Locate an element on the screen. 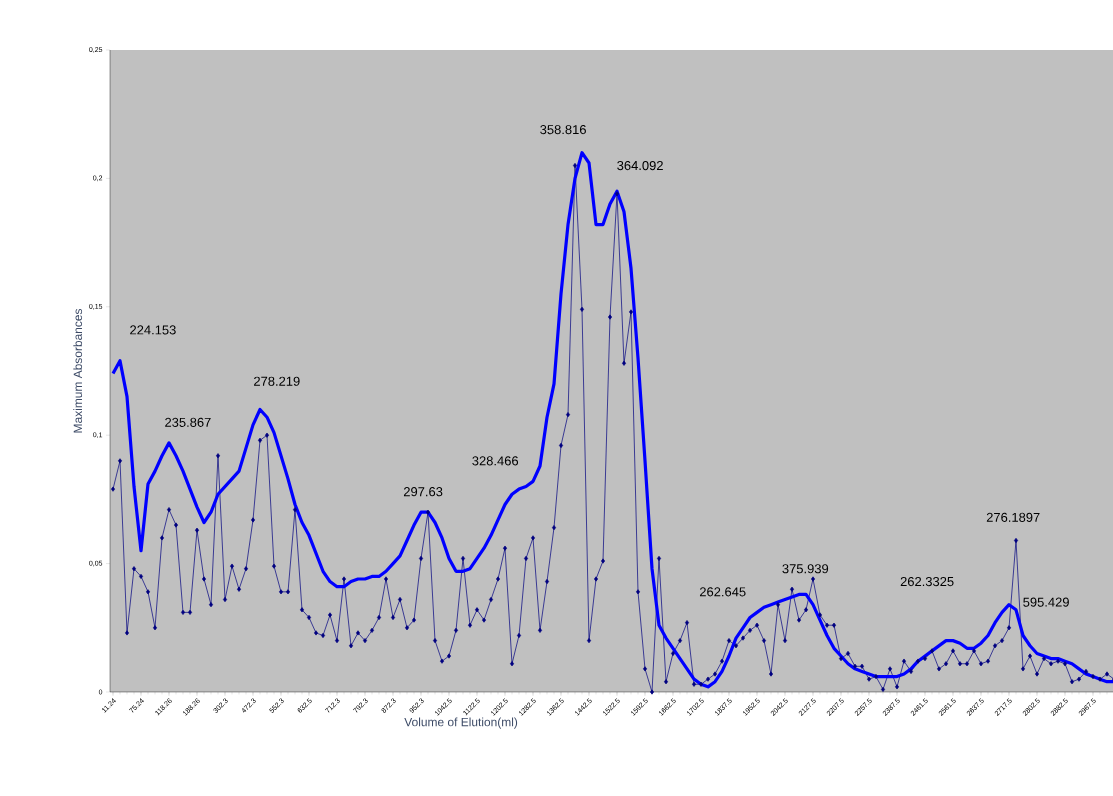 This screenshot has width=1113, height=796. annotation: 262.3325 is located at coordinates (927, 581).